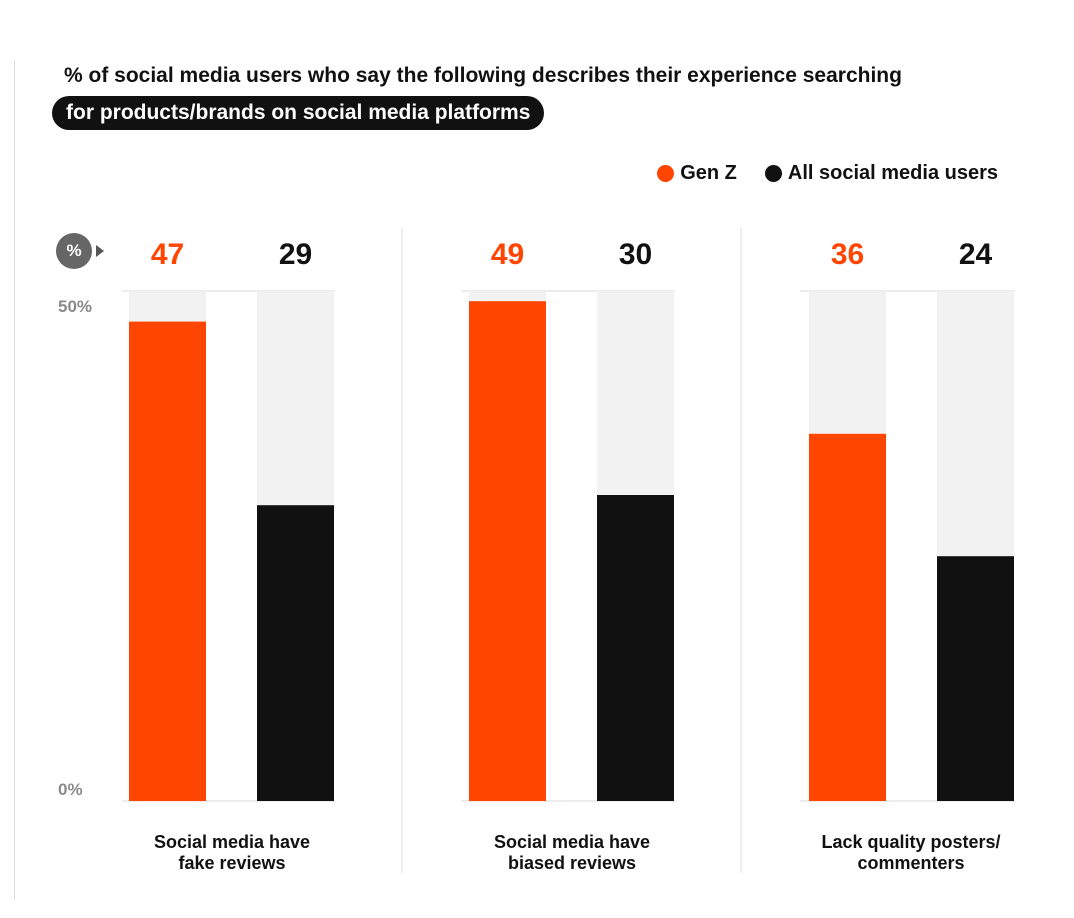  What do you see at coordinates (507, 254) in the screenshot?
I see `data-label: 49` at bounding box center [507, 254].